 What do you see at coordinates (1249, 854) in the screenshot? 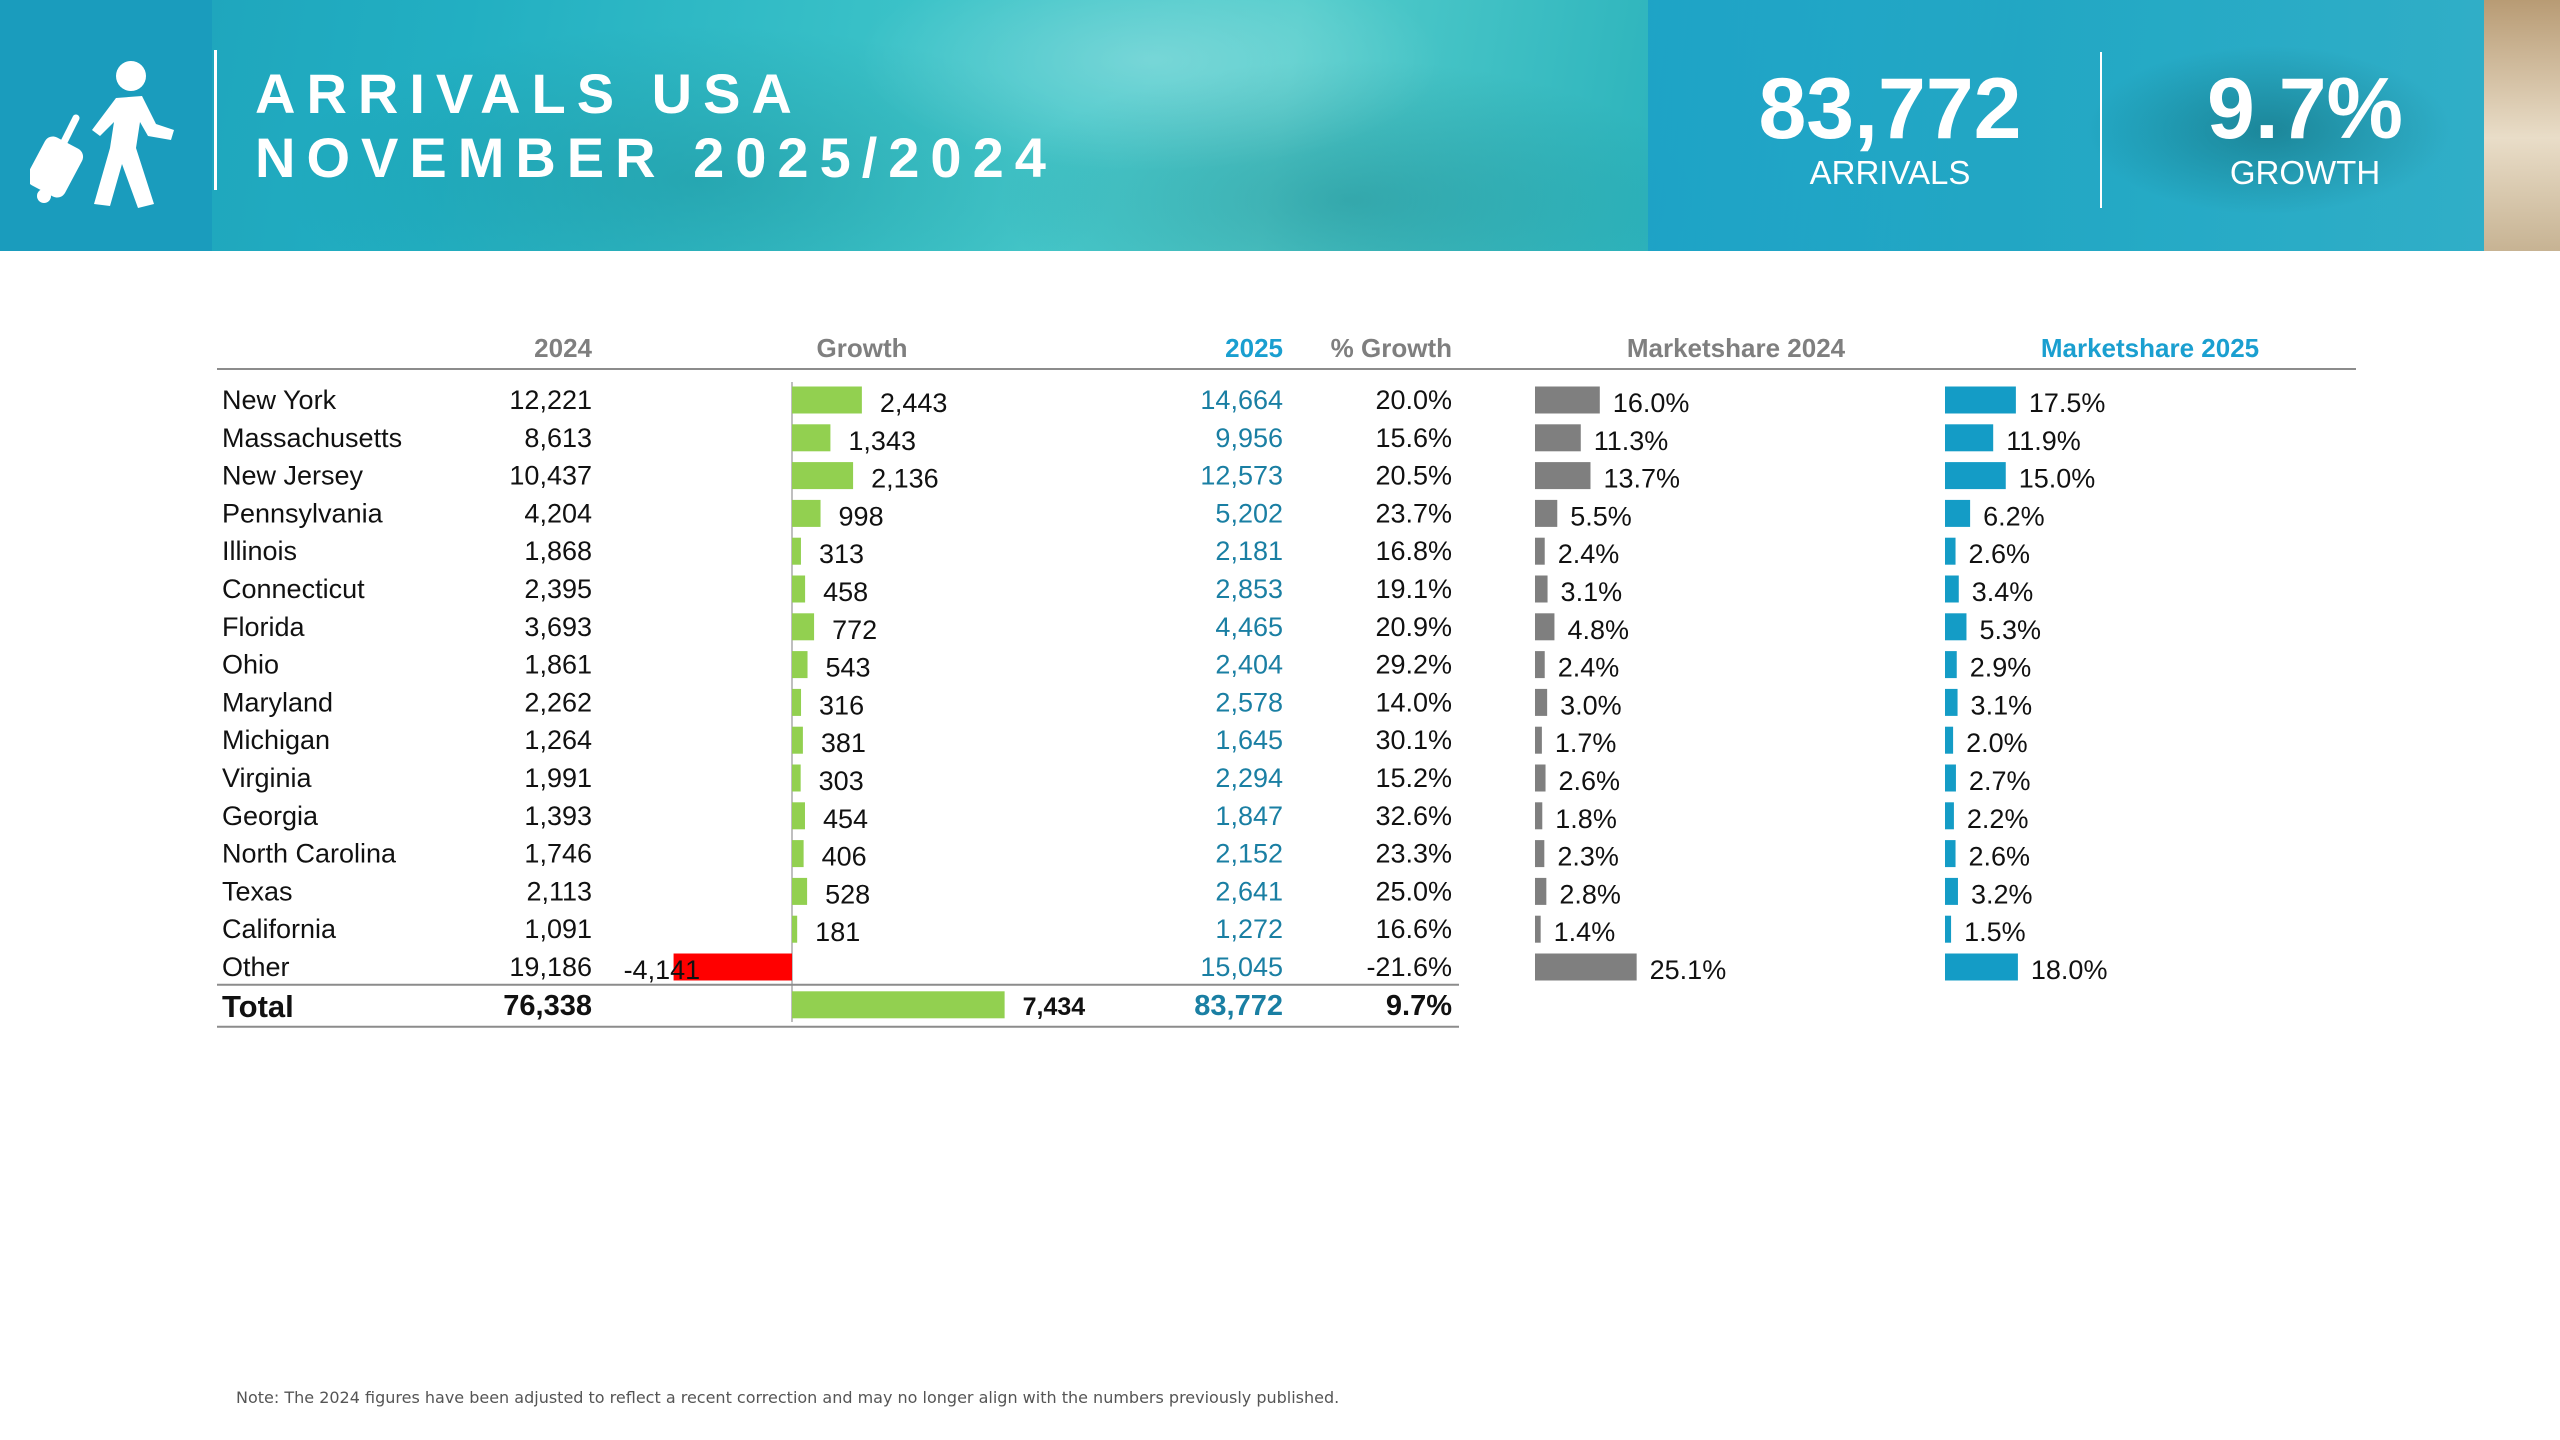
I see `value-2025: 2,152` at bounding box center [1249, 854].